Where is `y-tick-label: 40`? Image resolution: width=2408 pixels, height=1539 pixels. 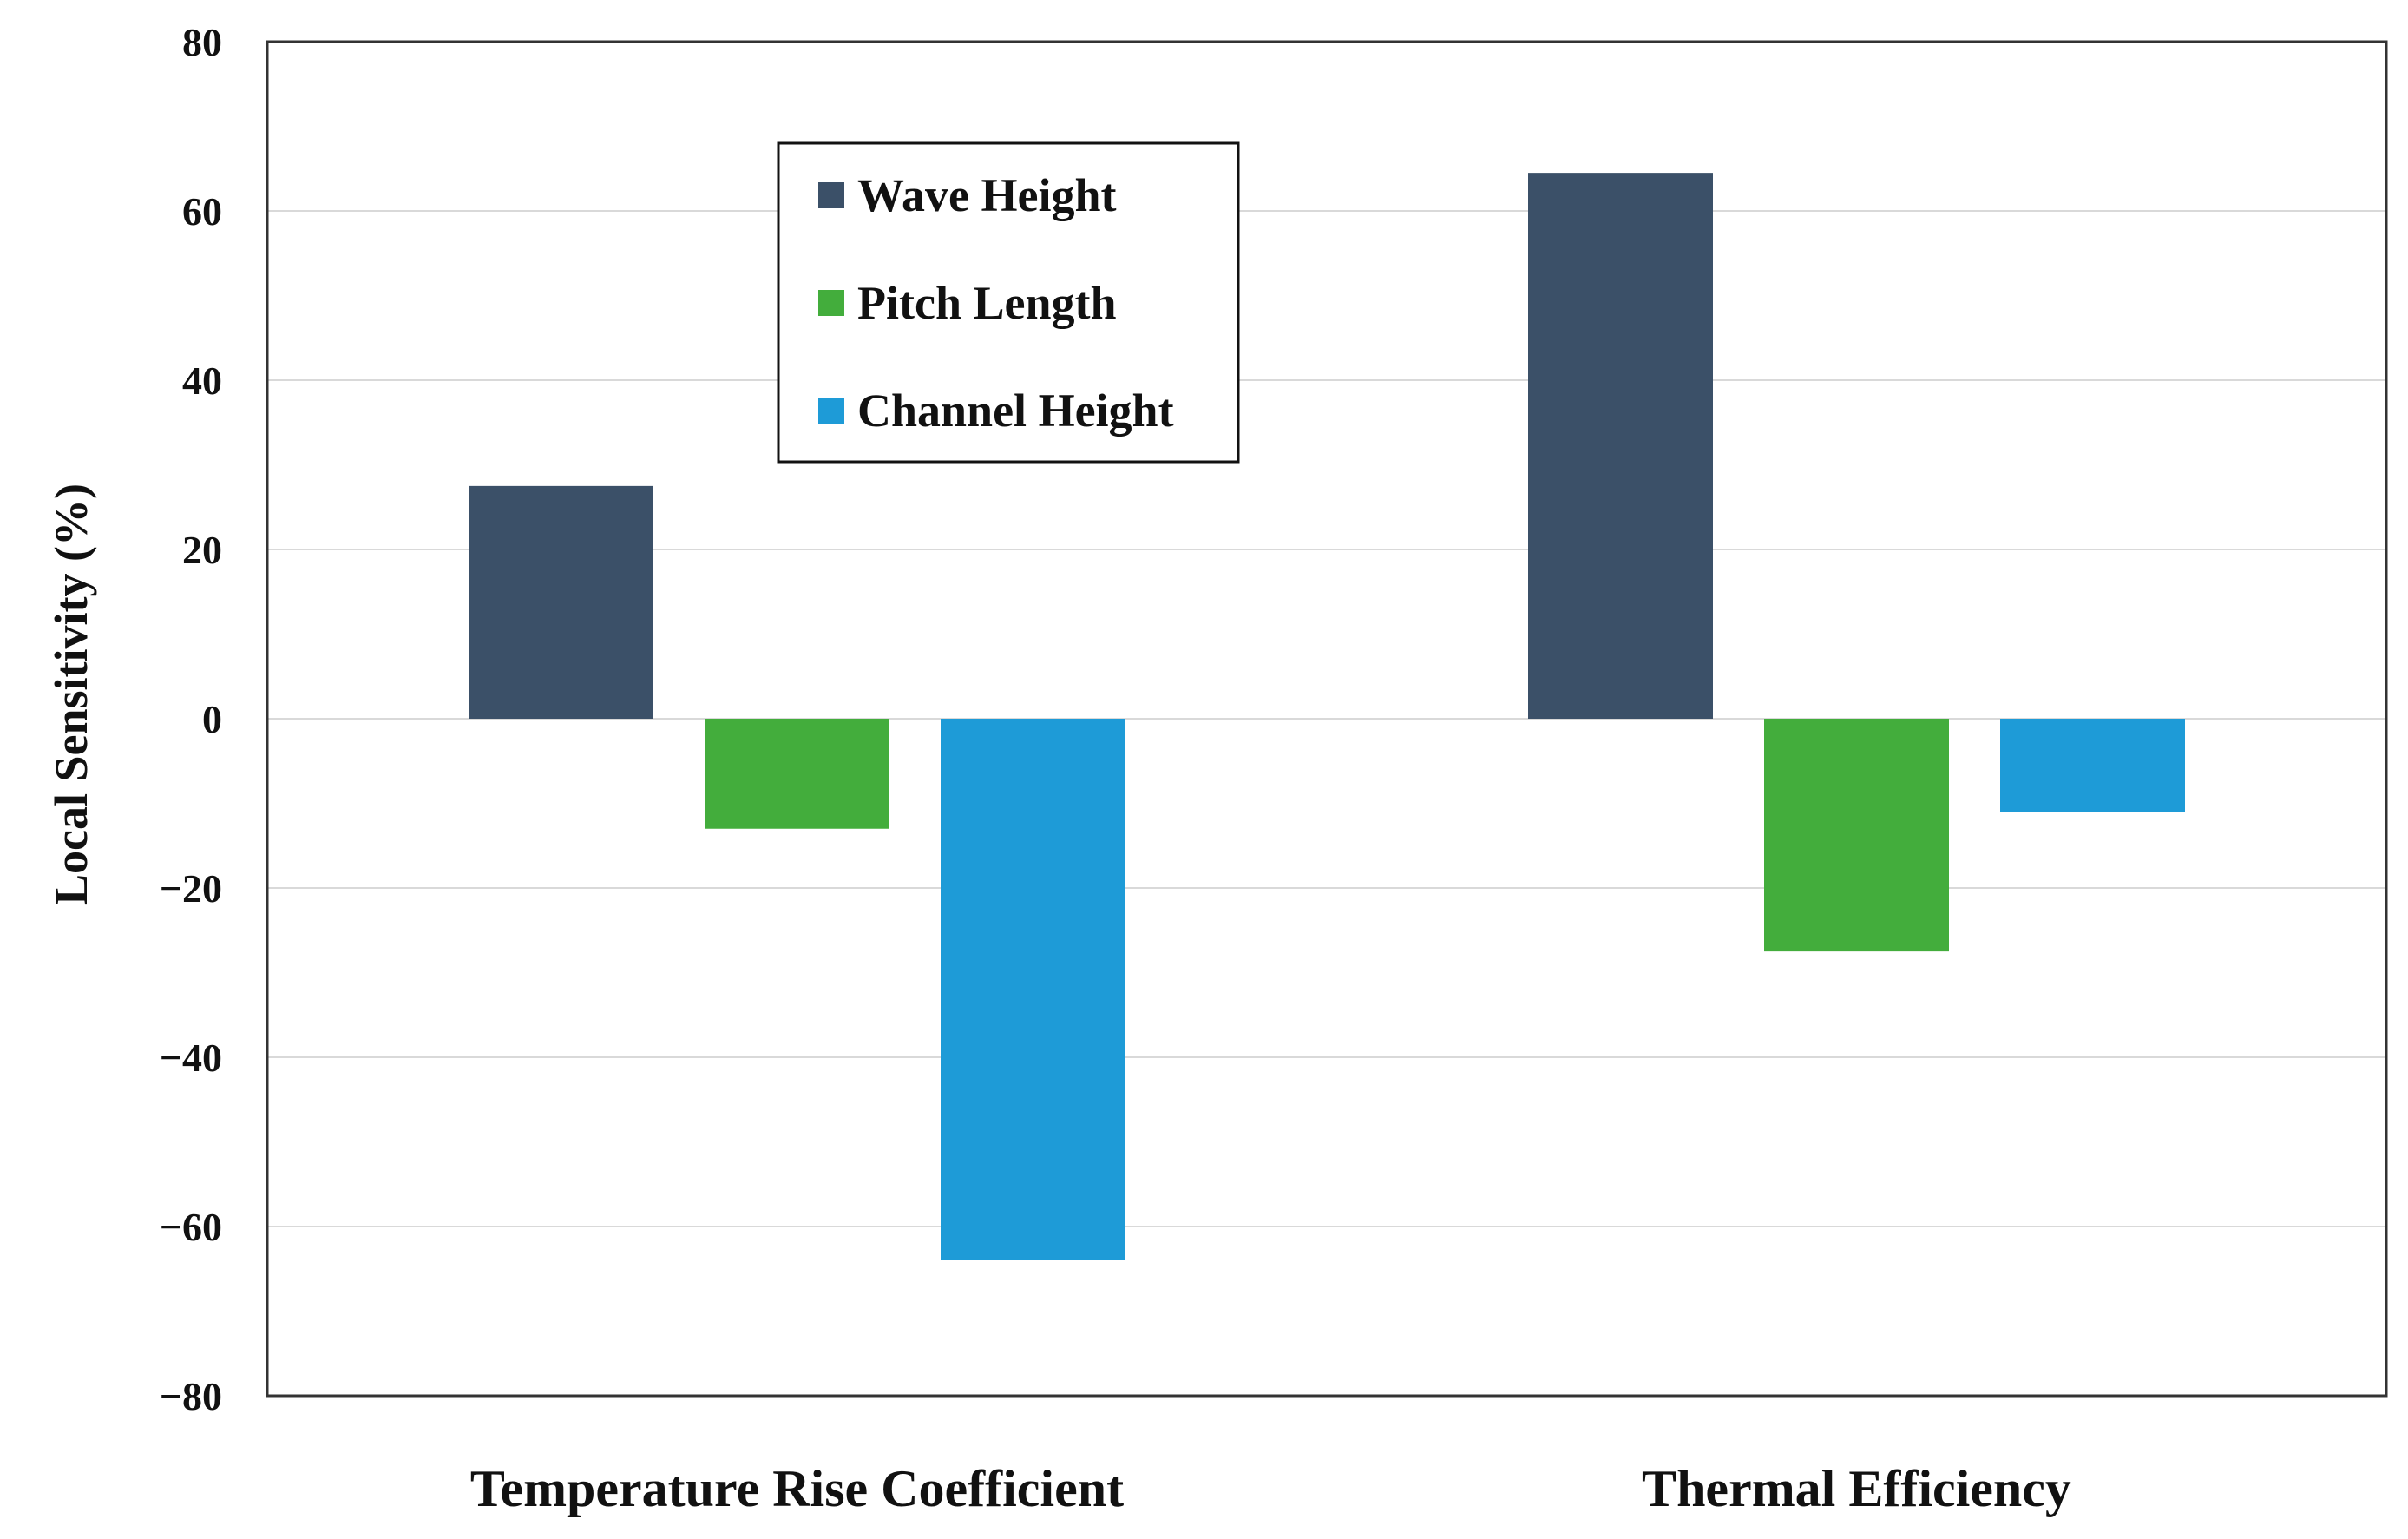 y-tick-label: 40 is located at coordinates (202, 381).